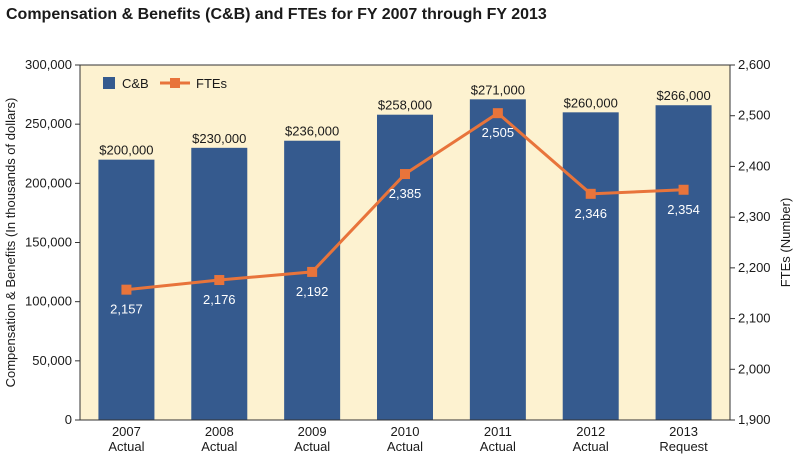 The image size is (800, 465). I want to click on bar-value-label: $236,000, so click(312, 131).